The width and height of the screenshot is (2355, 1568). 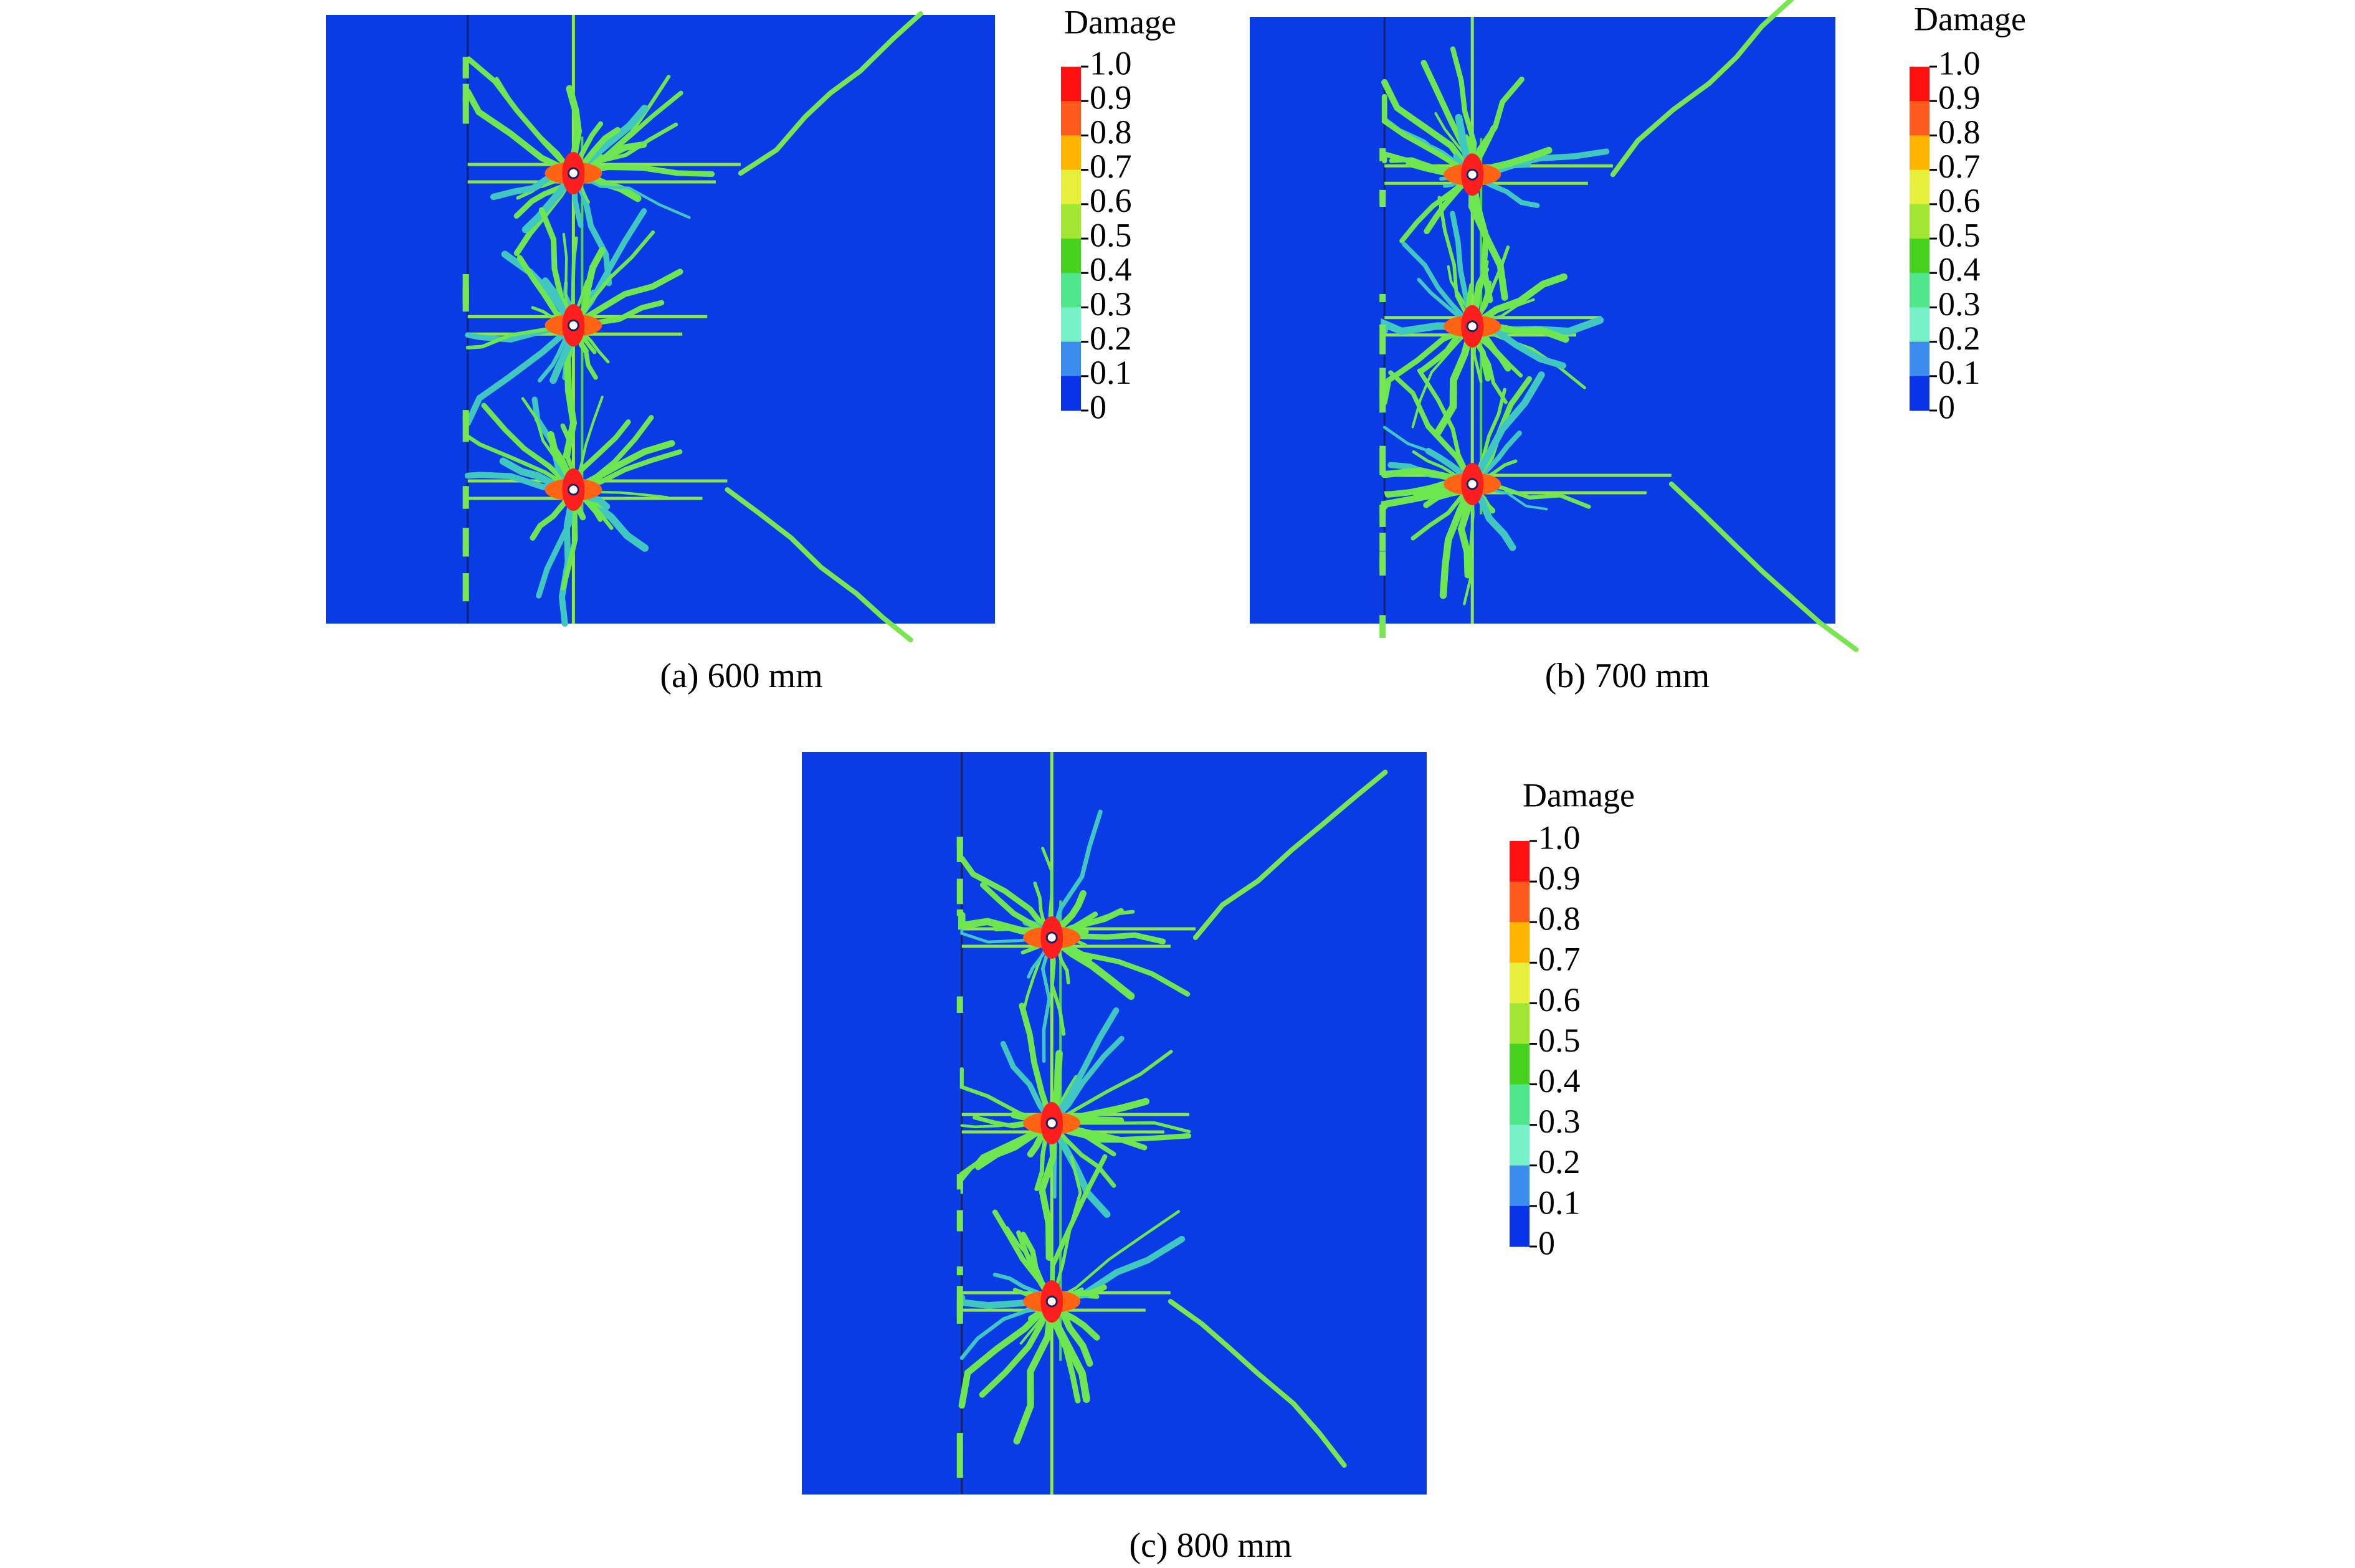 I want to click on legend-label: 0.1, so click(x=1960, y=373).